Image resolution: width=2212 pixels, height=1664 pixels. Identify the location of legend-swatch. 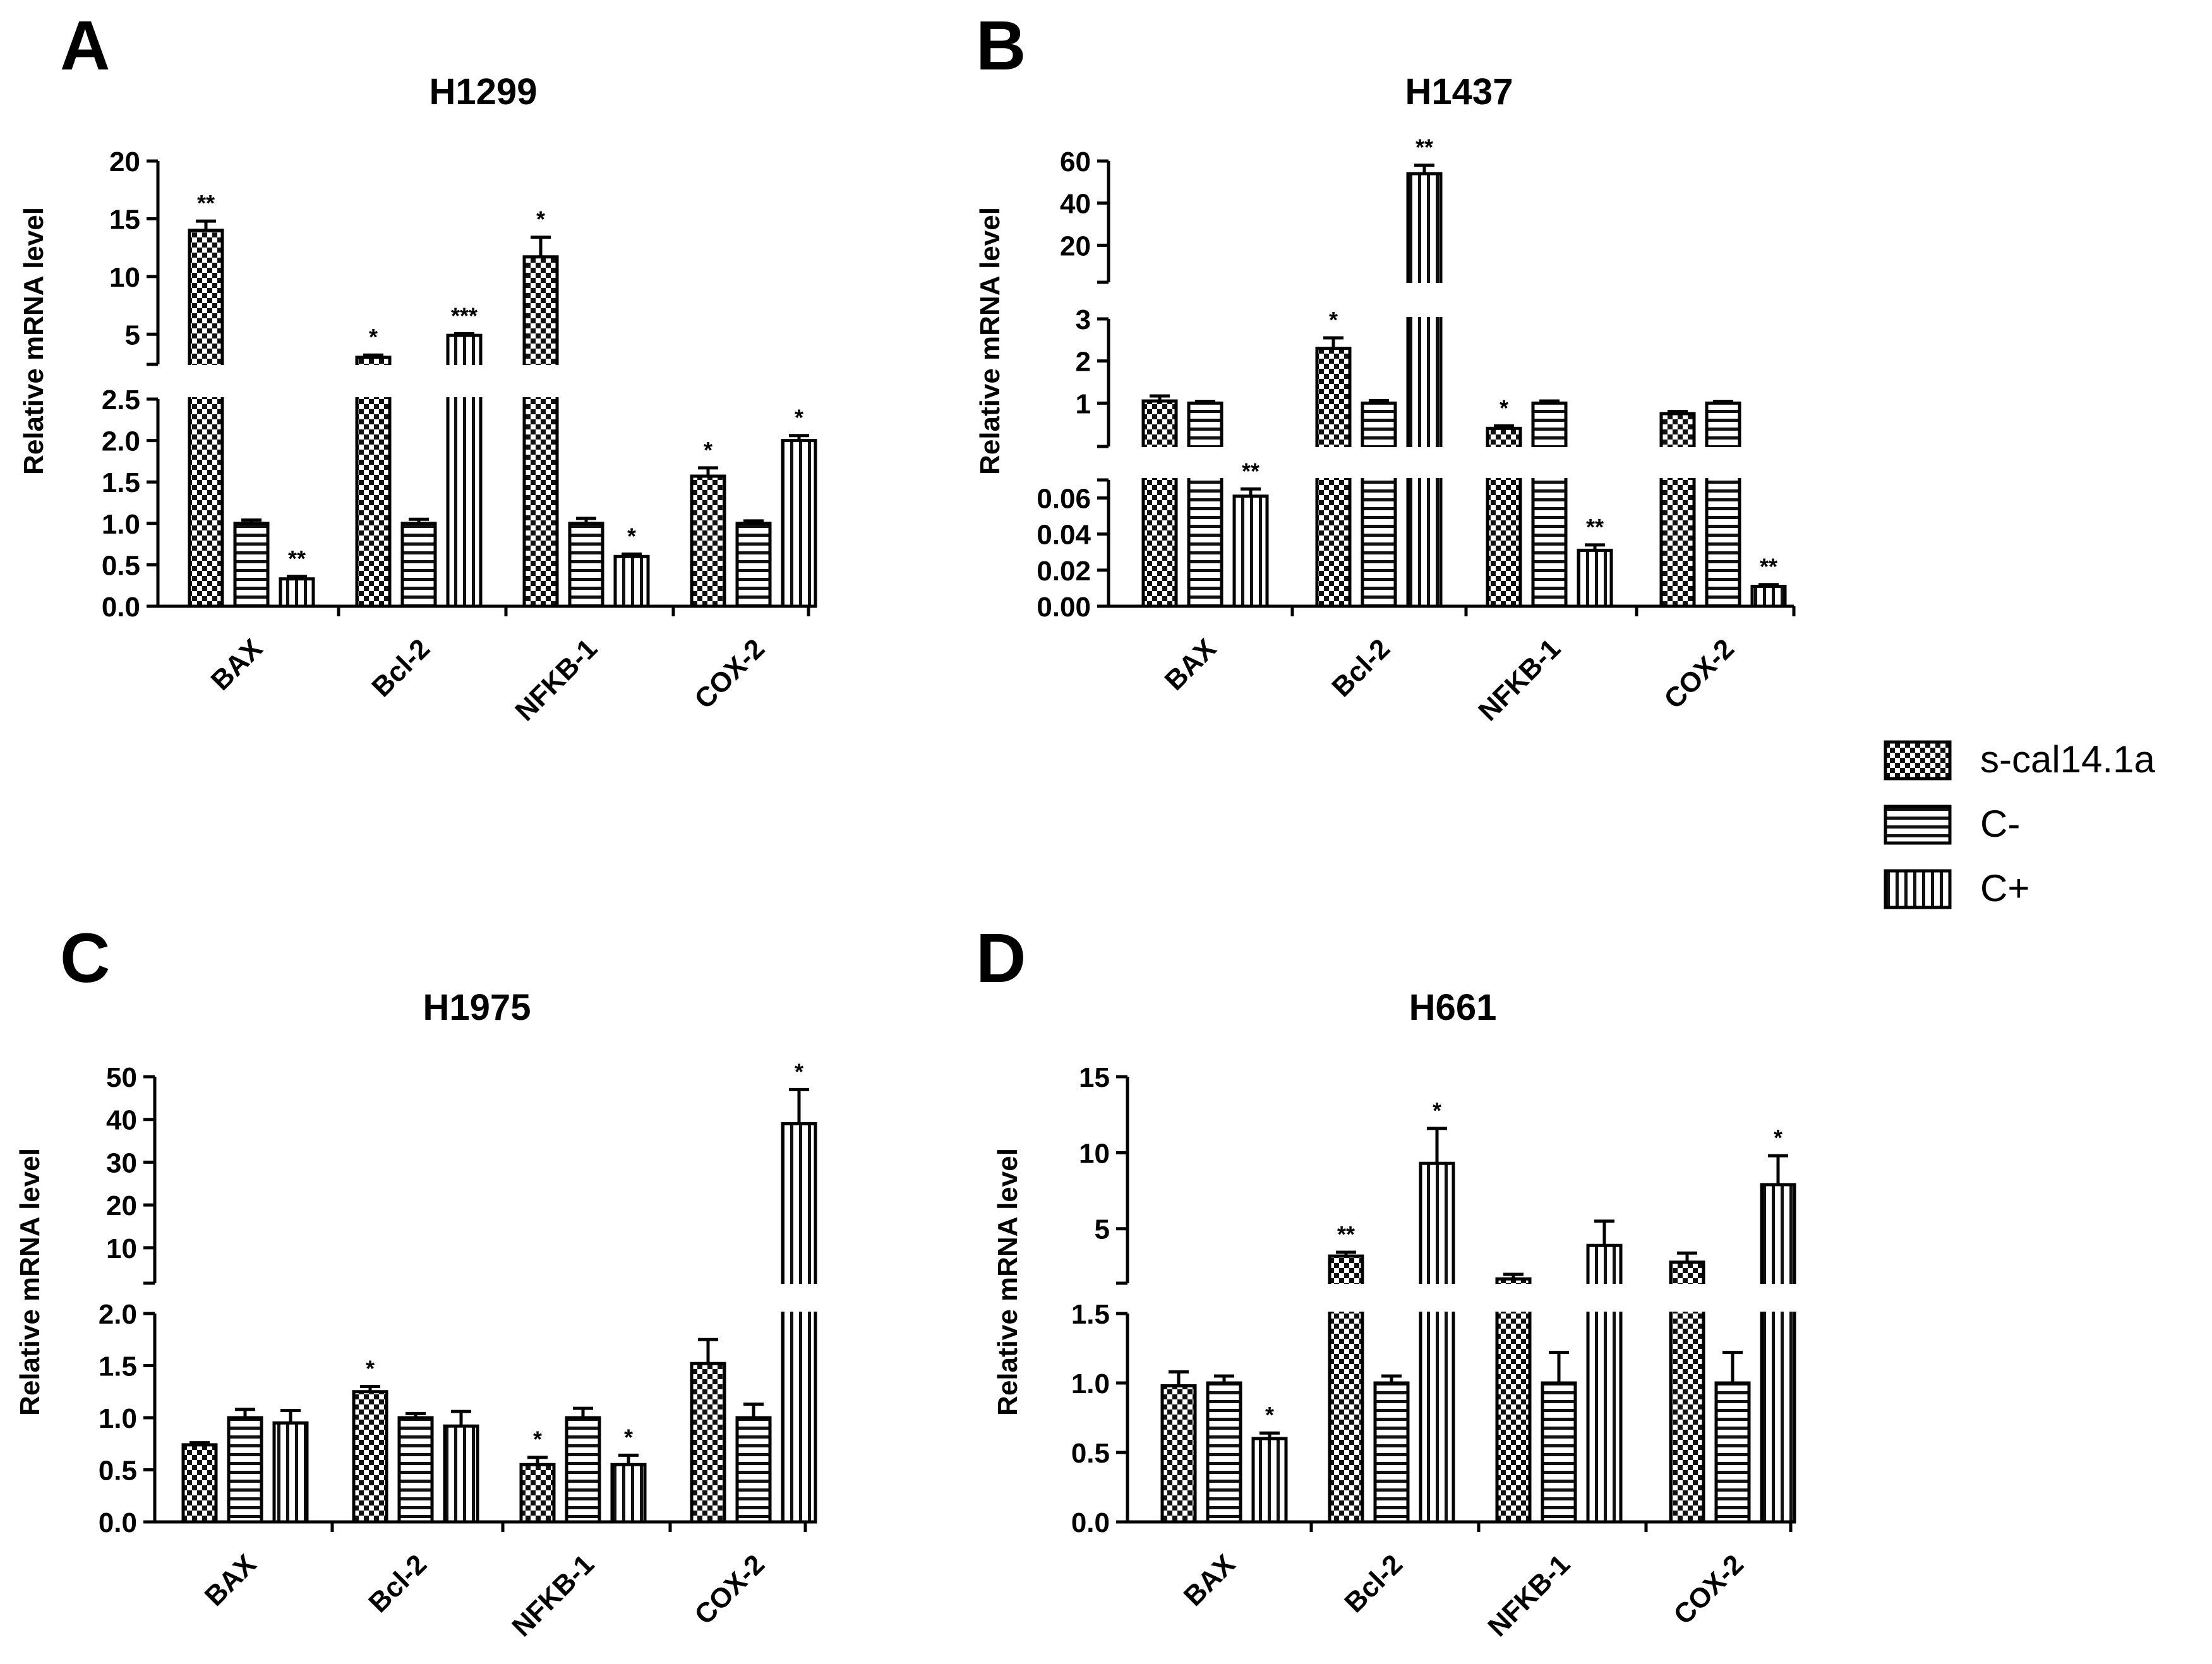
(1918, 825).